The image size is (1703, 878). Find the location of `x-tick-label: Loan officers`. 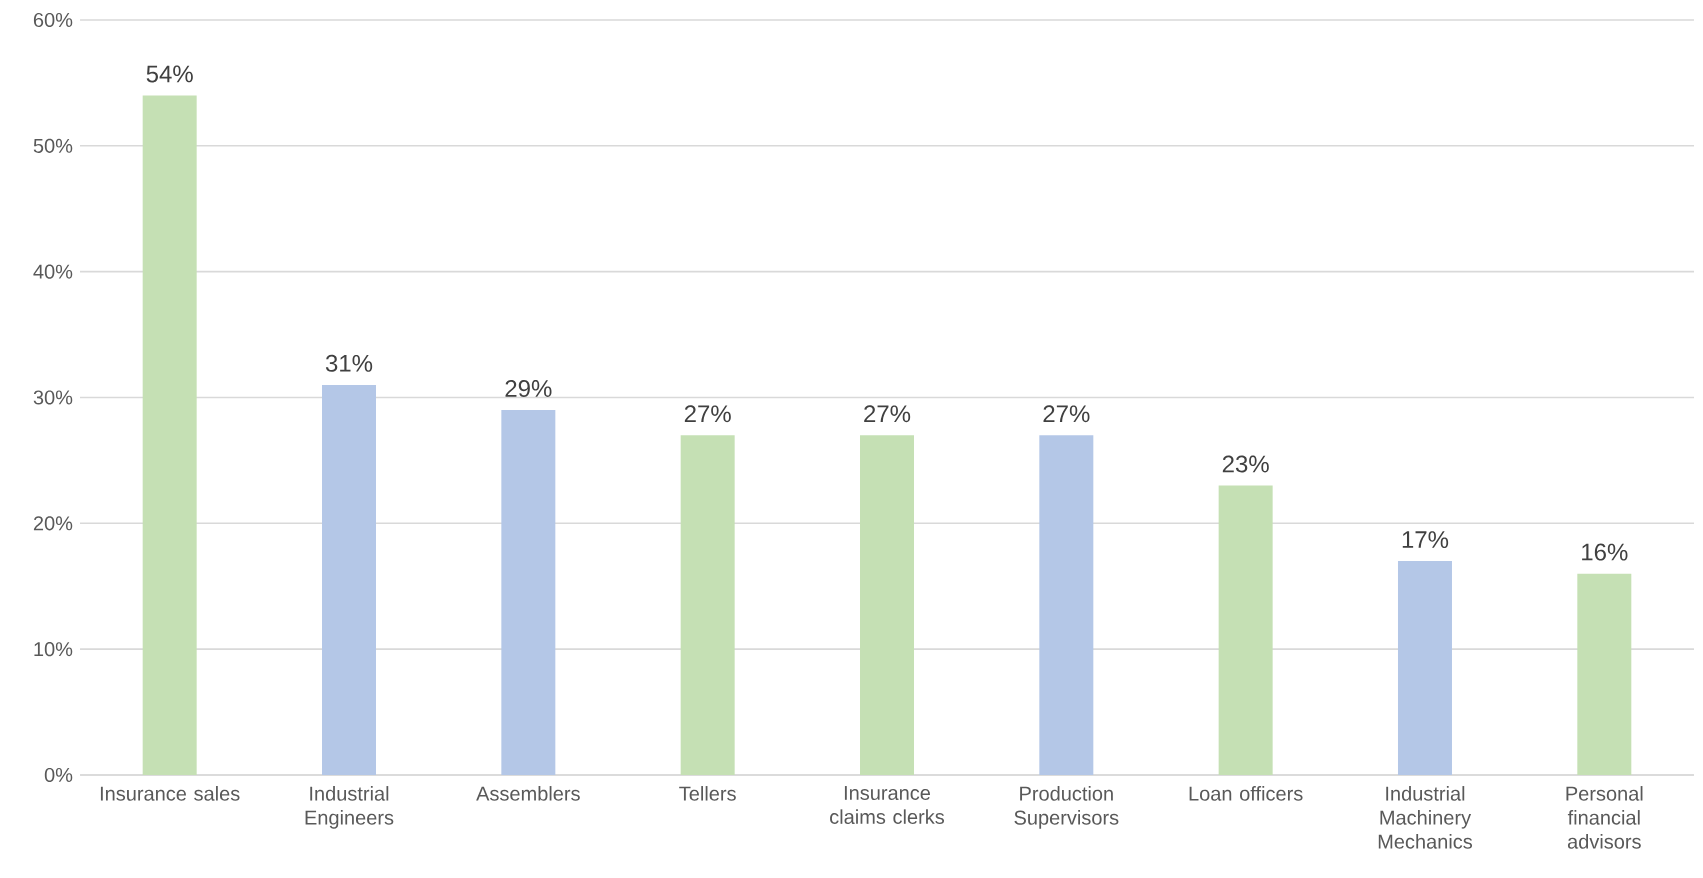

x-tick-label: Loan officers is located at coordinates (1246, 793).